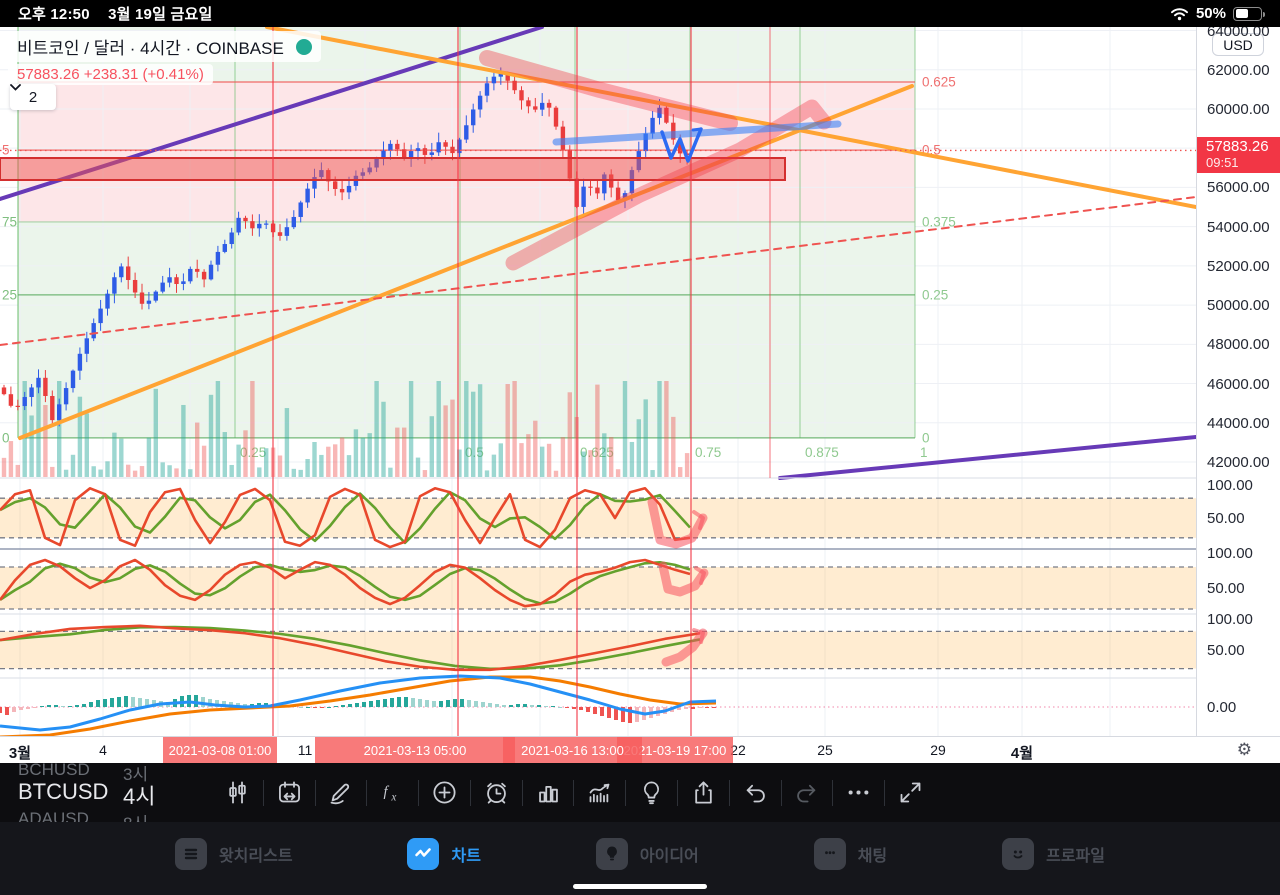 This screenshot has height=895, width=1280. I want to click on more-button, so click(858, 793).